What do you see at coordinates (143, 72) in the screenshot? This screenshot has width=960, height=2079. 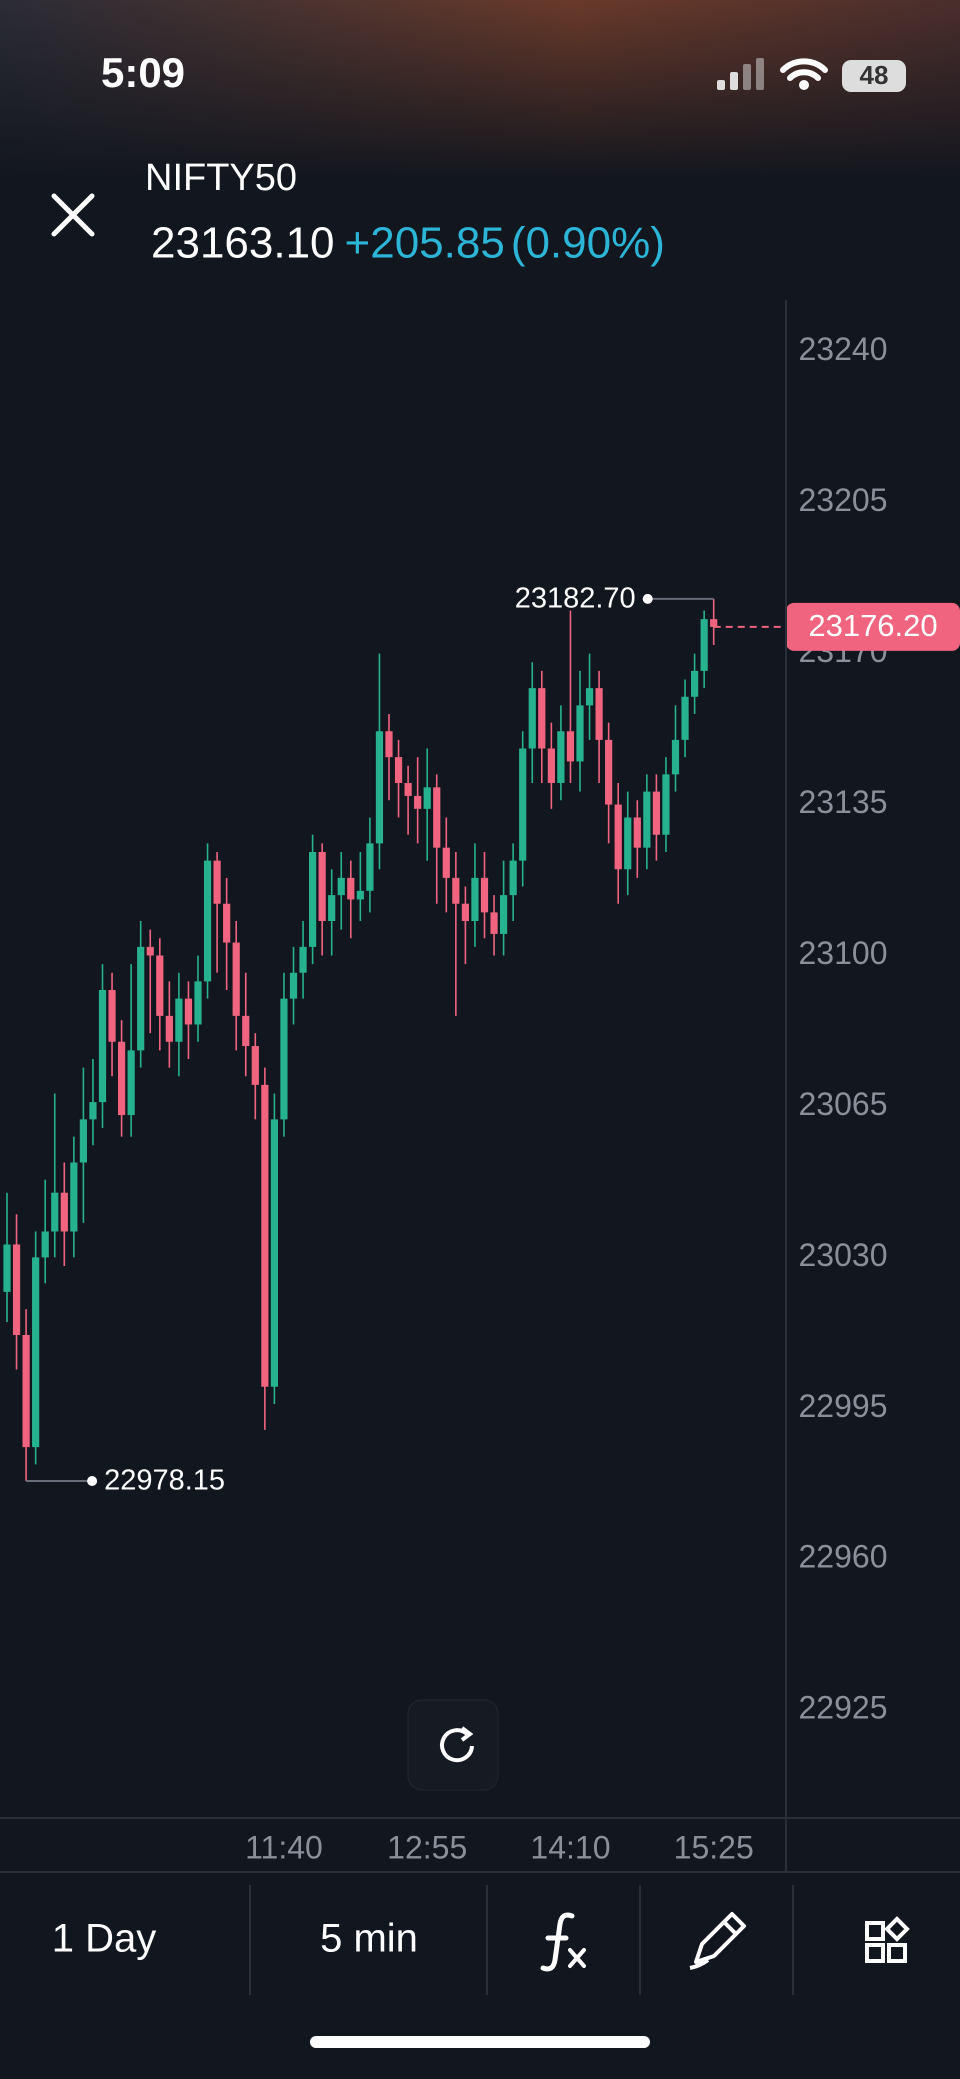 I see `status-time: 5:09` at bounding box center [143, 72].